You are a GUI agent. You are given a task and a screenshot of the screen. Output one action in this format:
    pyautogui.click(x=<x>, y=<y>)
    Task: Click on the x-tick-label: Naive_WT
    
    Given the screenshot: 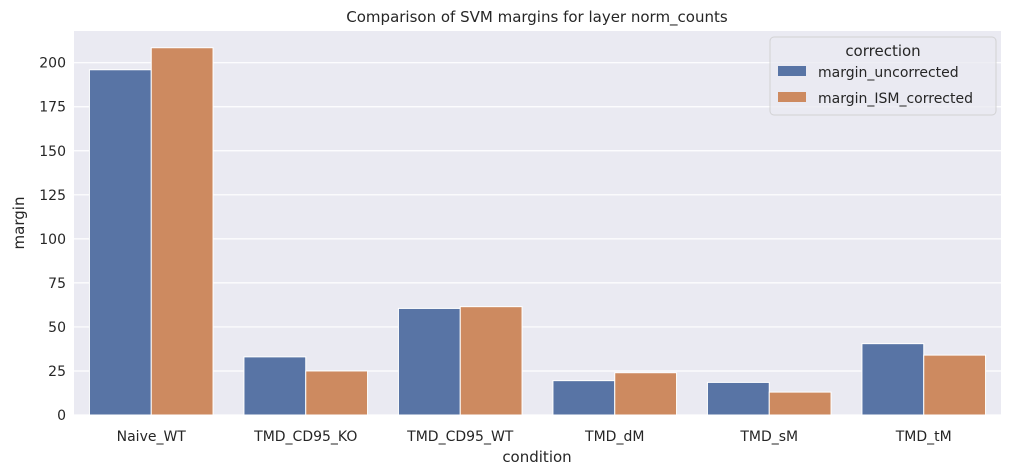 What is the action you would take?
    pyautogui.click(x=152, y=437)
    